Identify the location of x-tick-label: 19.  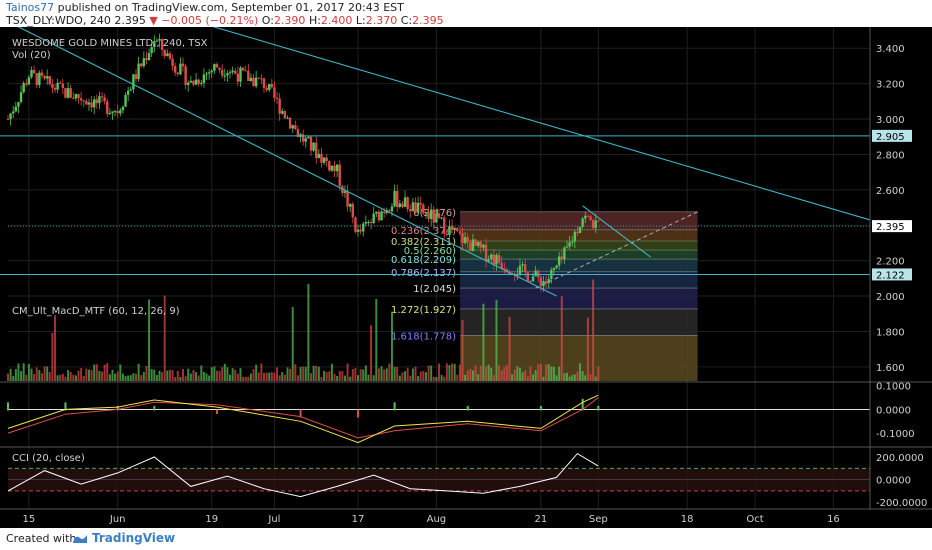
(211, 519).